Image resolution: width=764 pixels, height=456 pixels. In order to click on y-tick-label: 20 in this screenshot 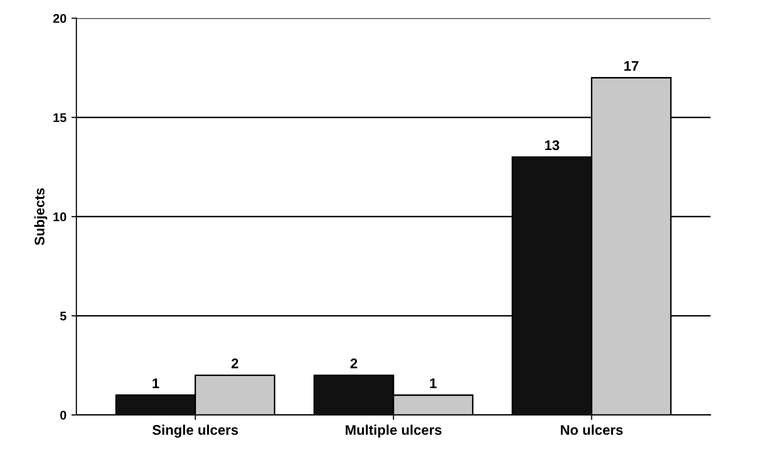, I will do `click(59, 18)`.